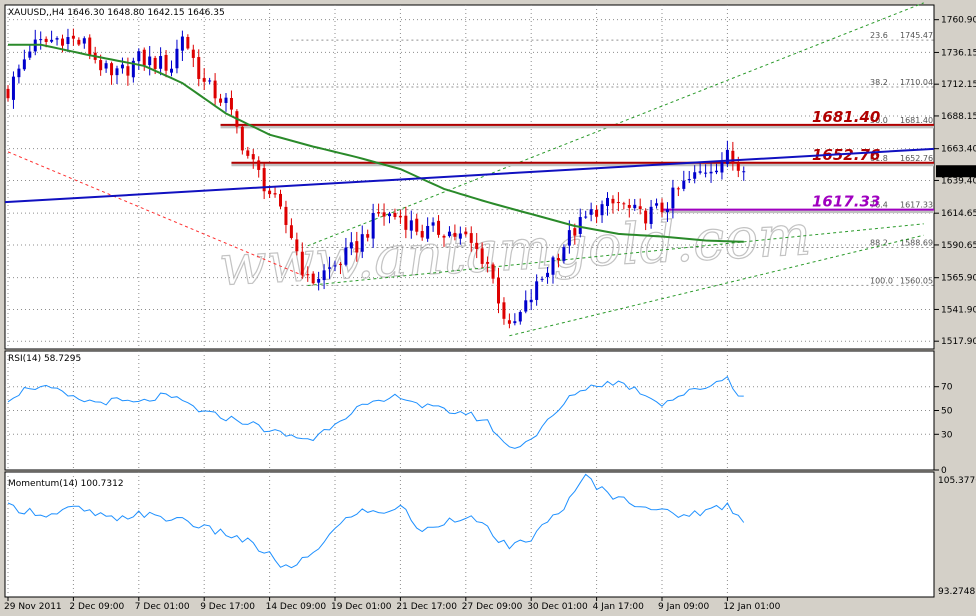 The image size is (976, 616). I want to click on price-tick-label: 1712.15, so click(958, 85).